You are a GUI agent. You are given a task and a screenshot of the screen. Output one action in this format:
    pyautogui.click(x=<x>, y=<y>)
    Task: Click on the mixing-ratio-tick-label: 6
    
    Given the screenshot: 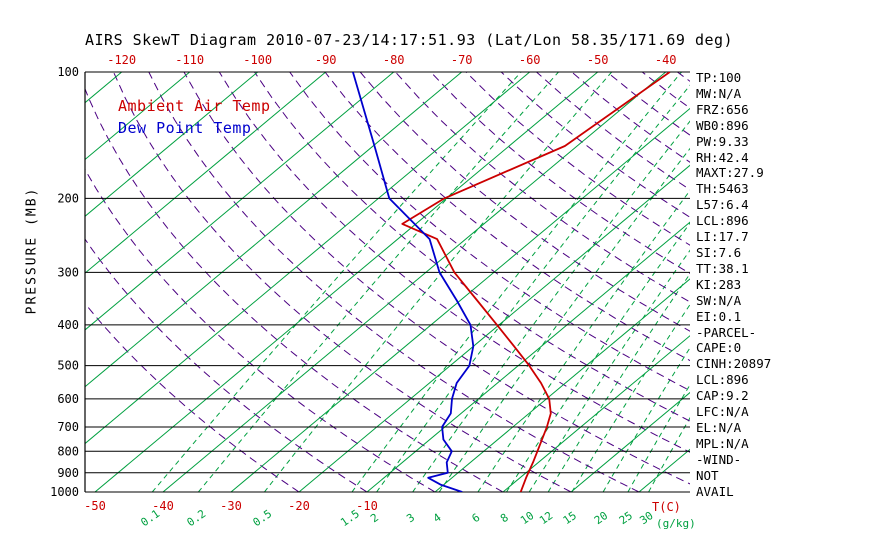 What is the action you would take?
    pyautogui.click(x=475, y=518)
    